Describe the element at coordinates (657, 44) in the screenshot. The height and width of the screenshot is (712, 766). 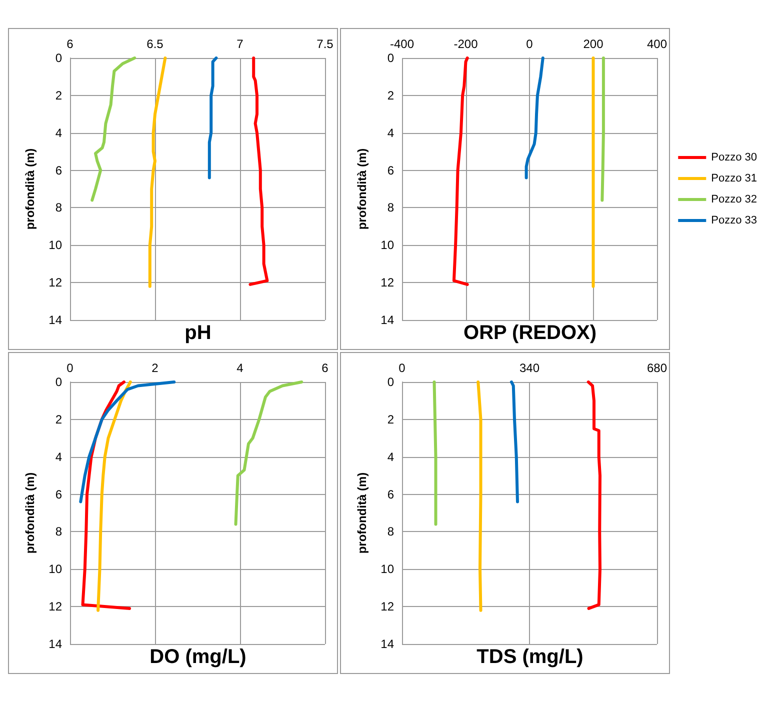
I see `x-tick-label: 400` at that location.